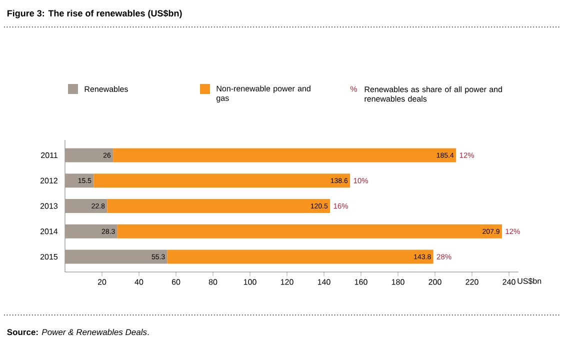 This screenshot has width=565, height=349. I want to click on x-tick-label: 240, so click(509, 282).